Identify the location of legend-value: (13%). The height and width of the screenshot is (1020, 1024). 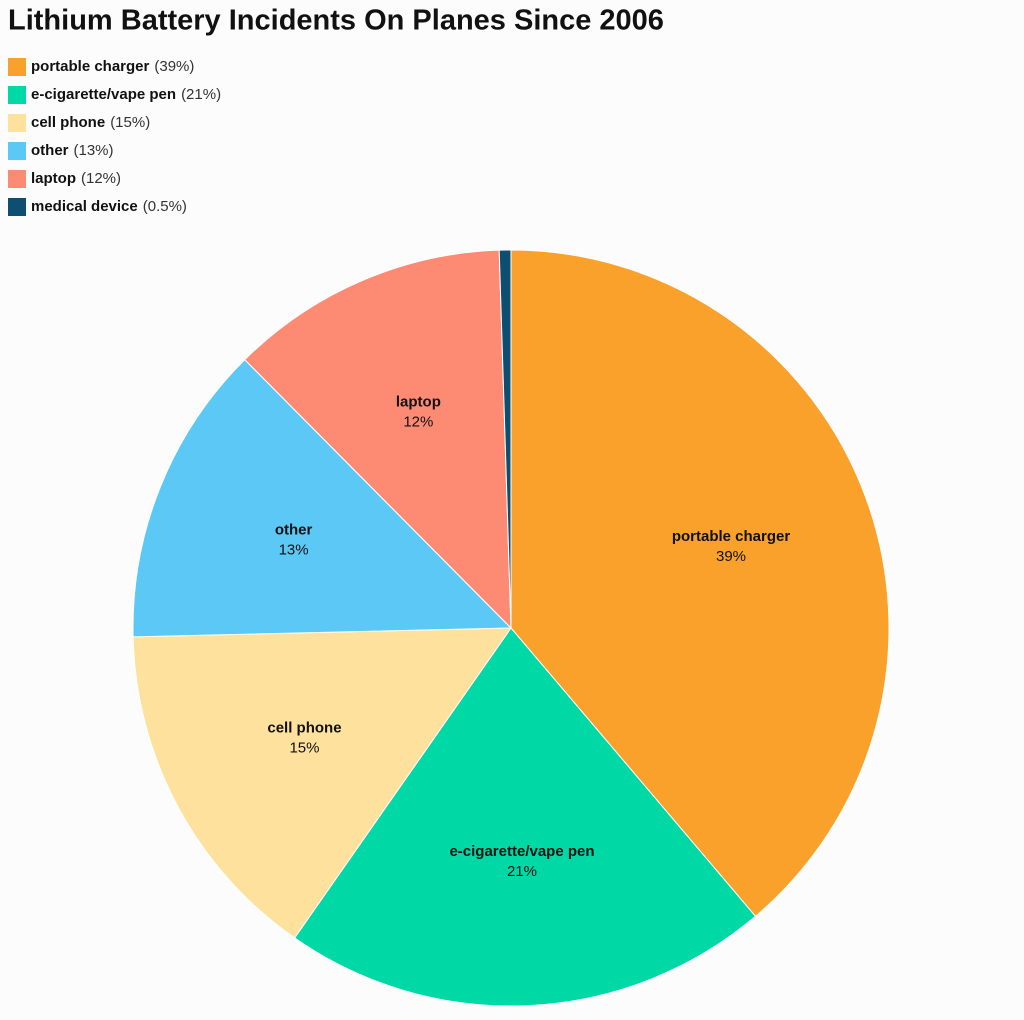
(94, 150).